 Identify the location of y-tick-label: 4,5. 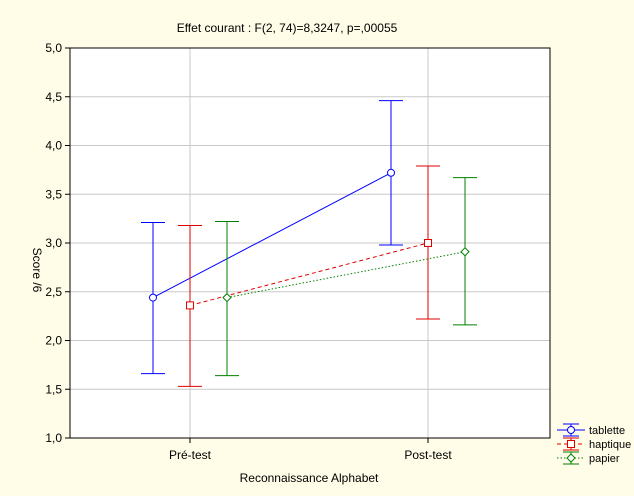
(53, 97).